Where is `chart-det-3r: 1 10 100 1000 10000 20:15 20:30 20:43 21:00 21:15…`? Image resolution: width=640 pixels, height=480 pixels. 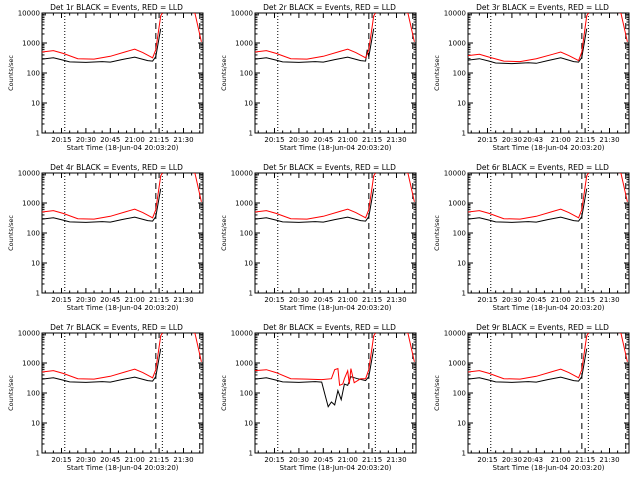 chart-det-3r: 1 10 100 1000 10000 20:15 20:30 20:43 21:00 21:15… is located at coordinates (531, 77).